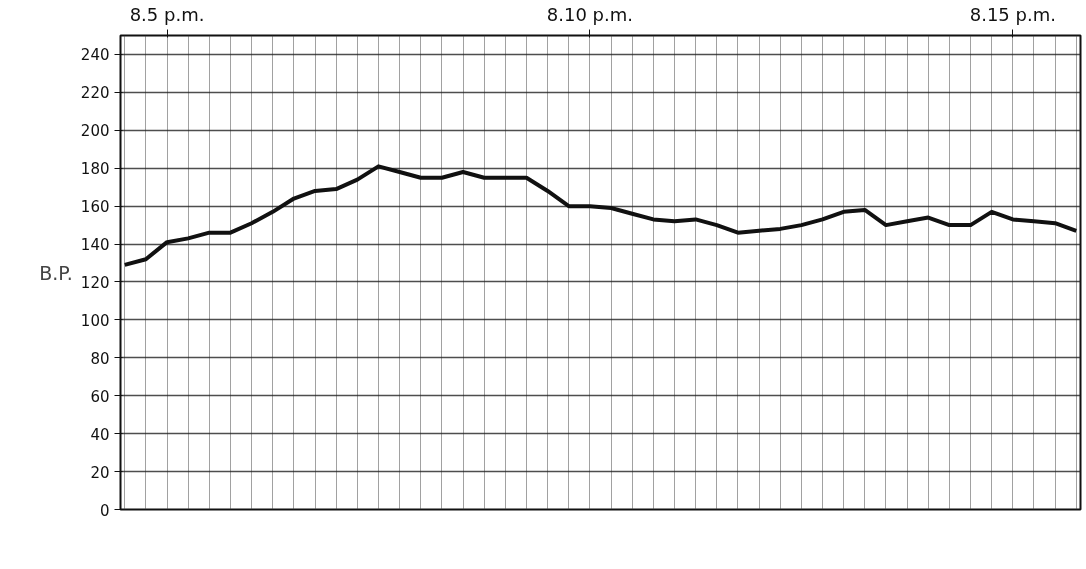  Describe the element at coordinates (100, 434) in the screenshot. I see `y-tick-label: 40` at that location.